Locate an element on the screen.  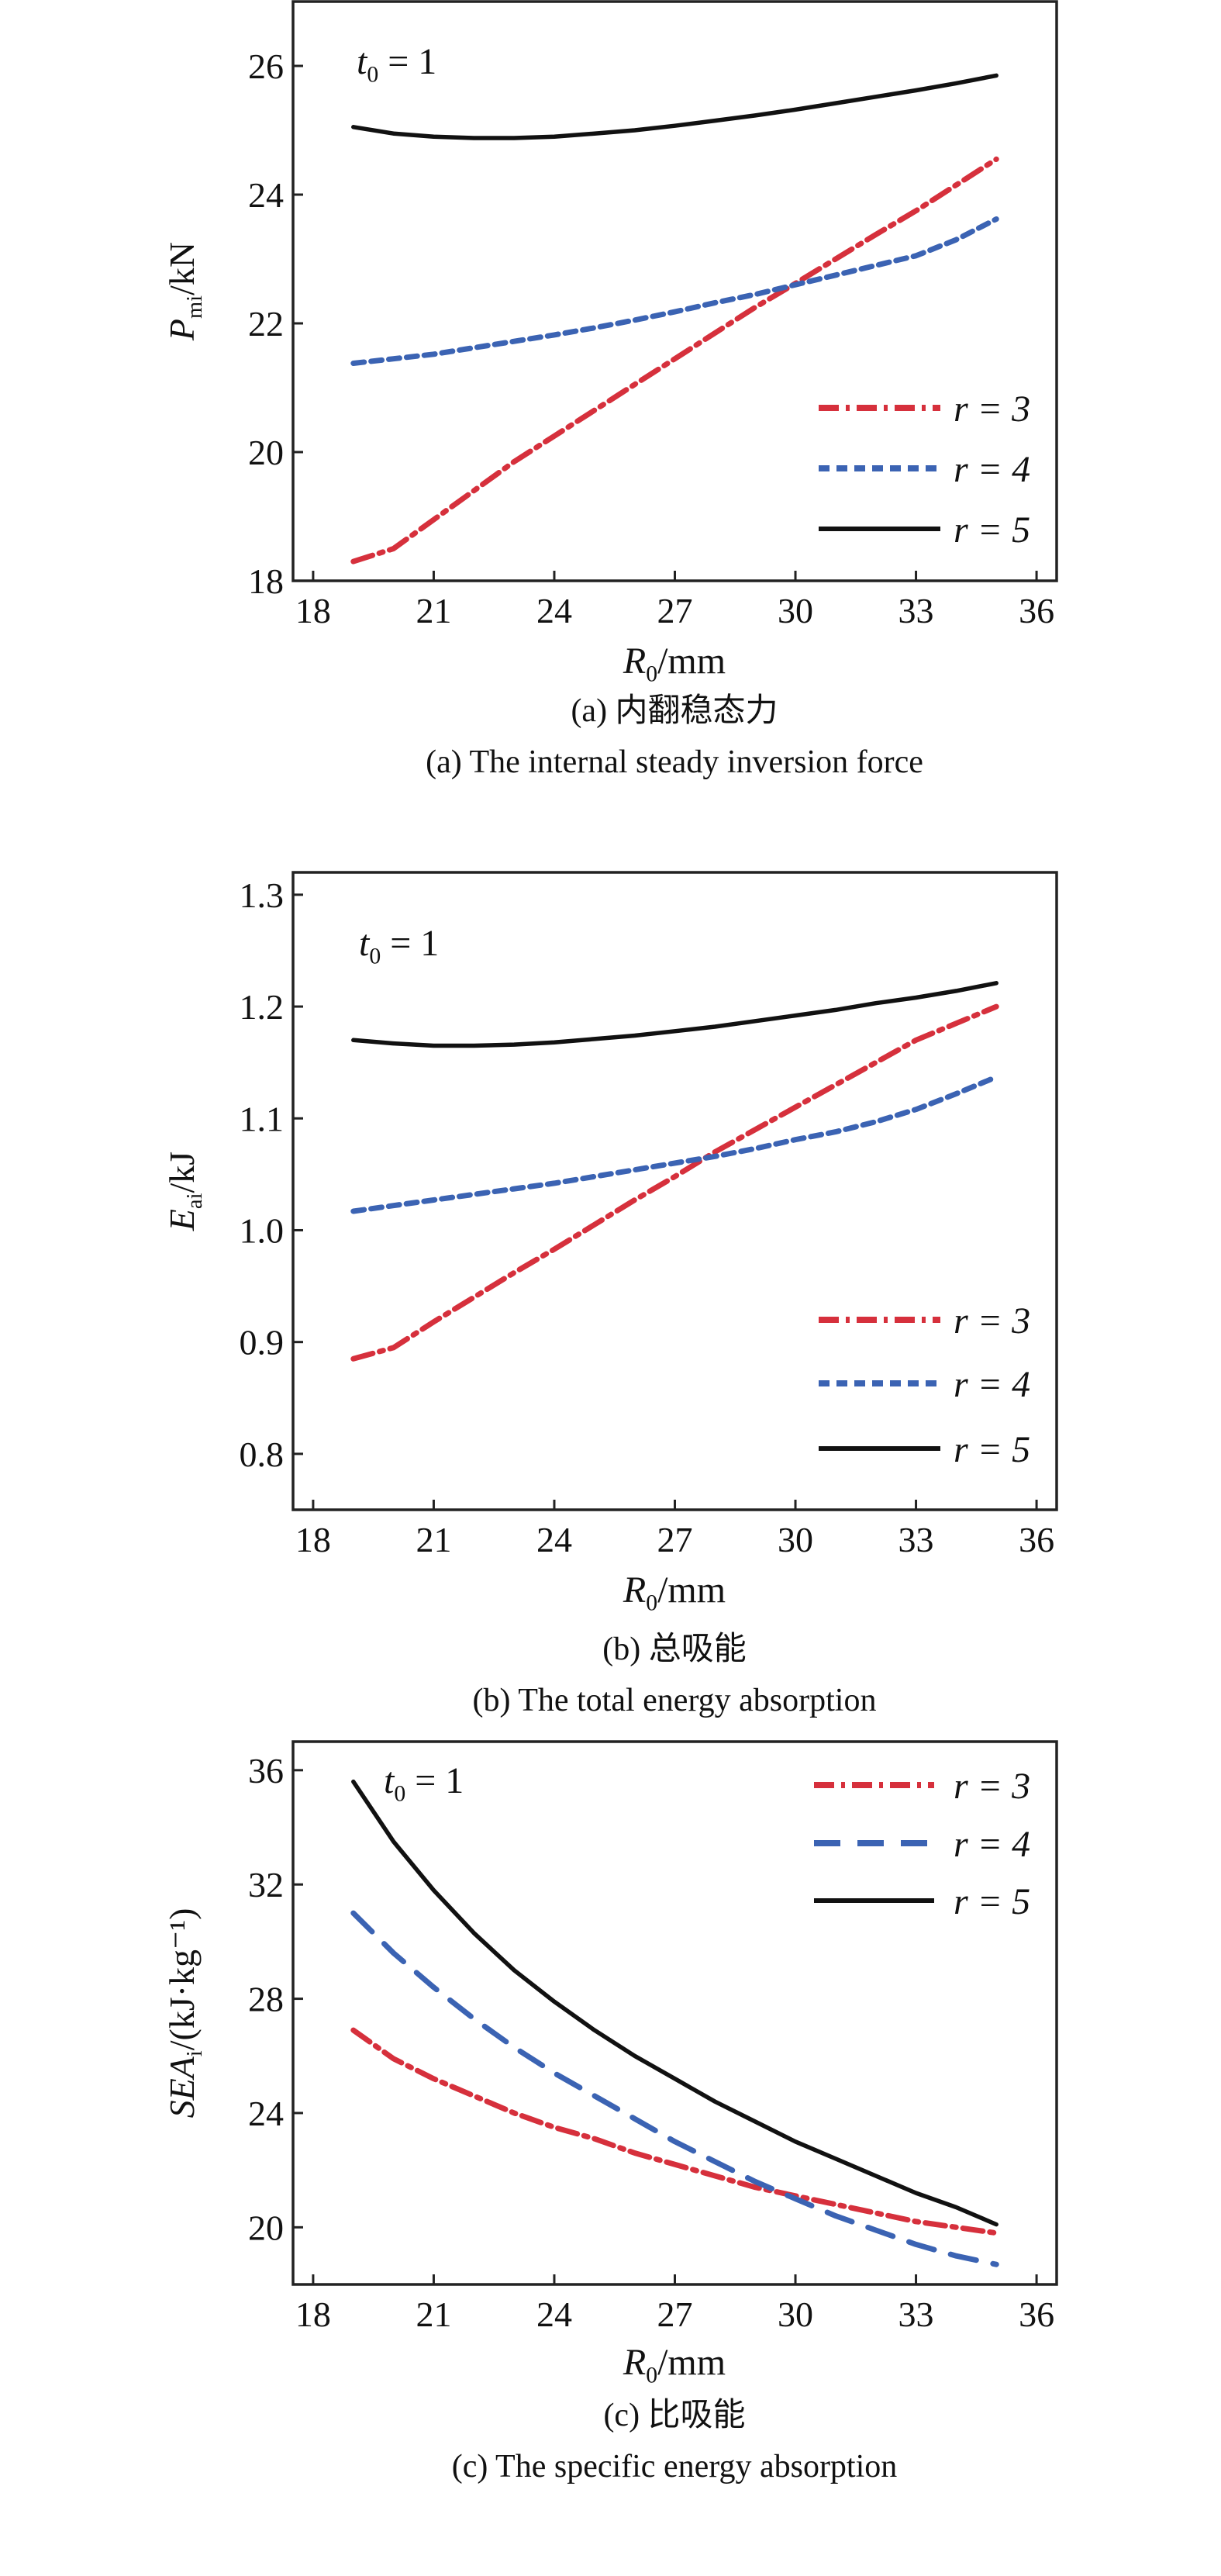
label-subscript: i is located at coordinates (195, 2053).